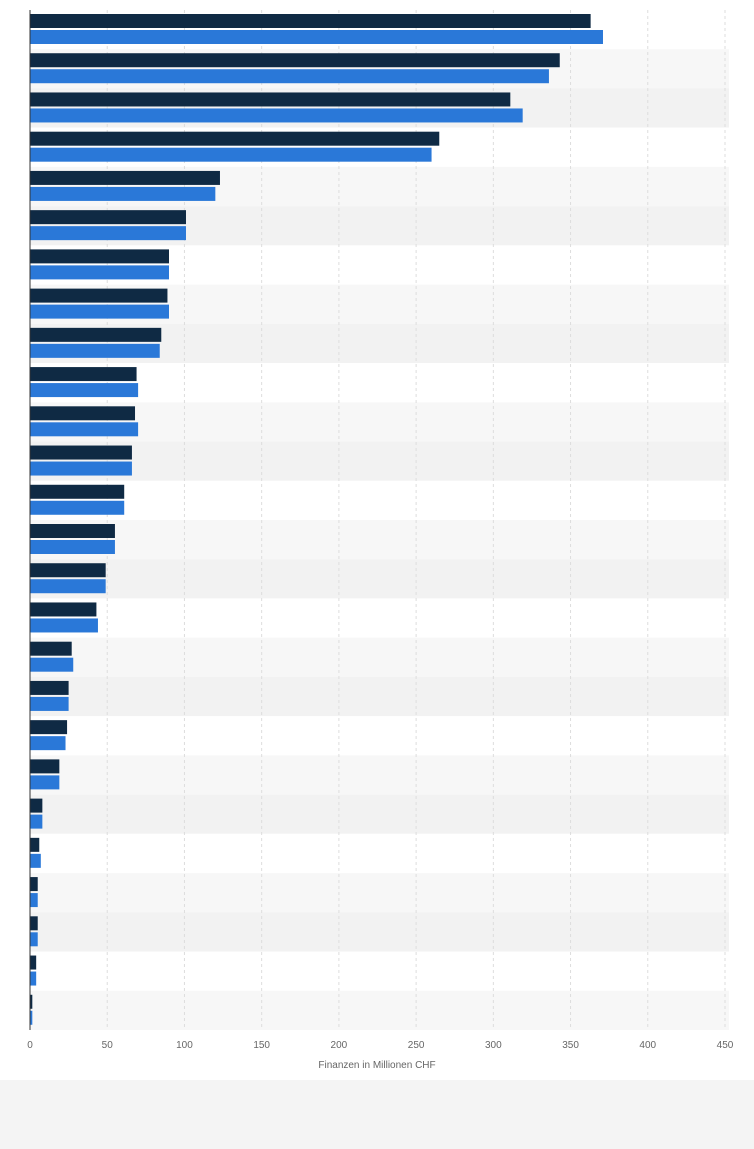 This screenshot has height=1149, width=754. What do you see at coordinates (377, 1114) in the screenshot?
I see `footer-area` at bounding box center [377, 1114].